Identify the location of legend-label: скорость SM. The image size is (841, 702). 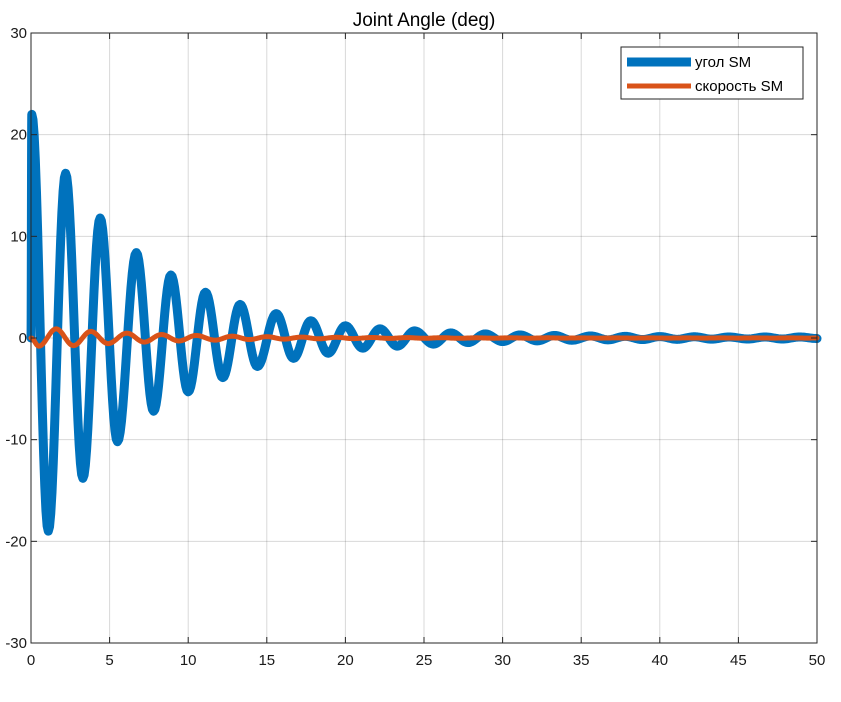
(739, 86).